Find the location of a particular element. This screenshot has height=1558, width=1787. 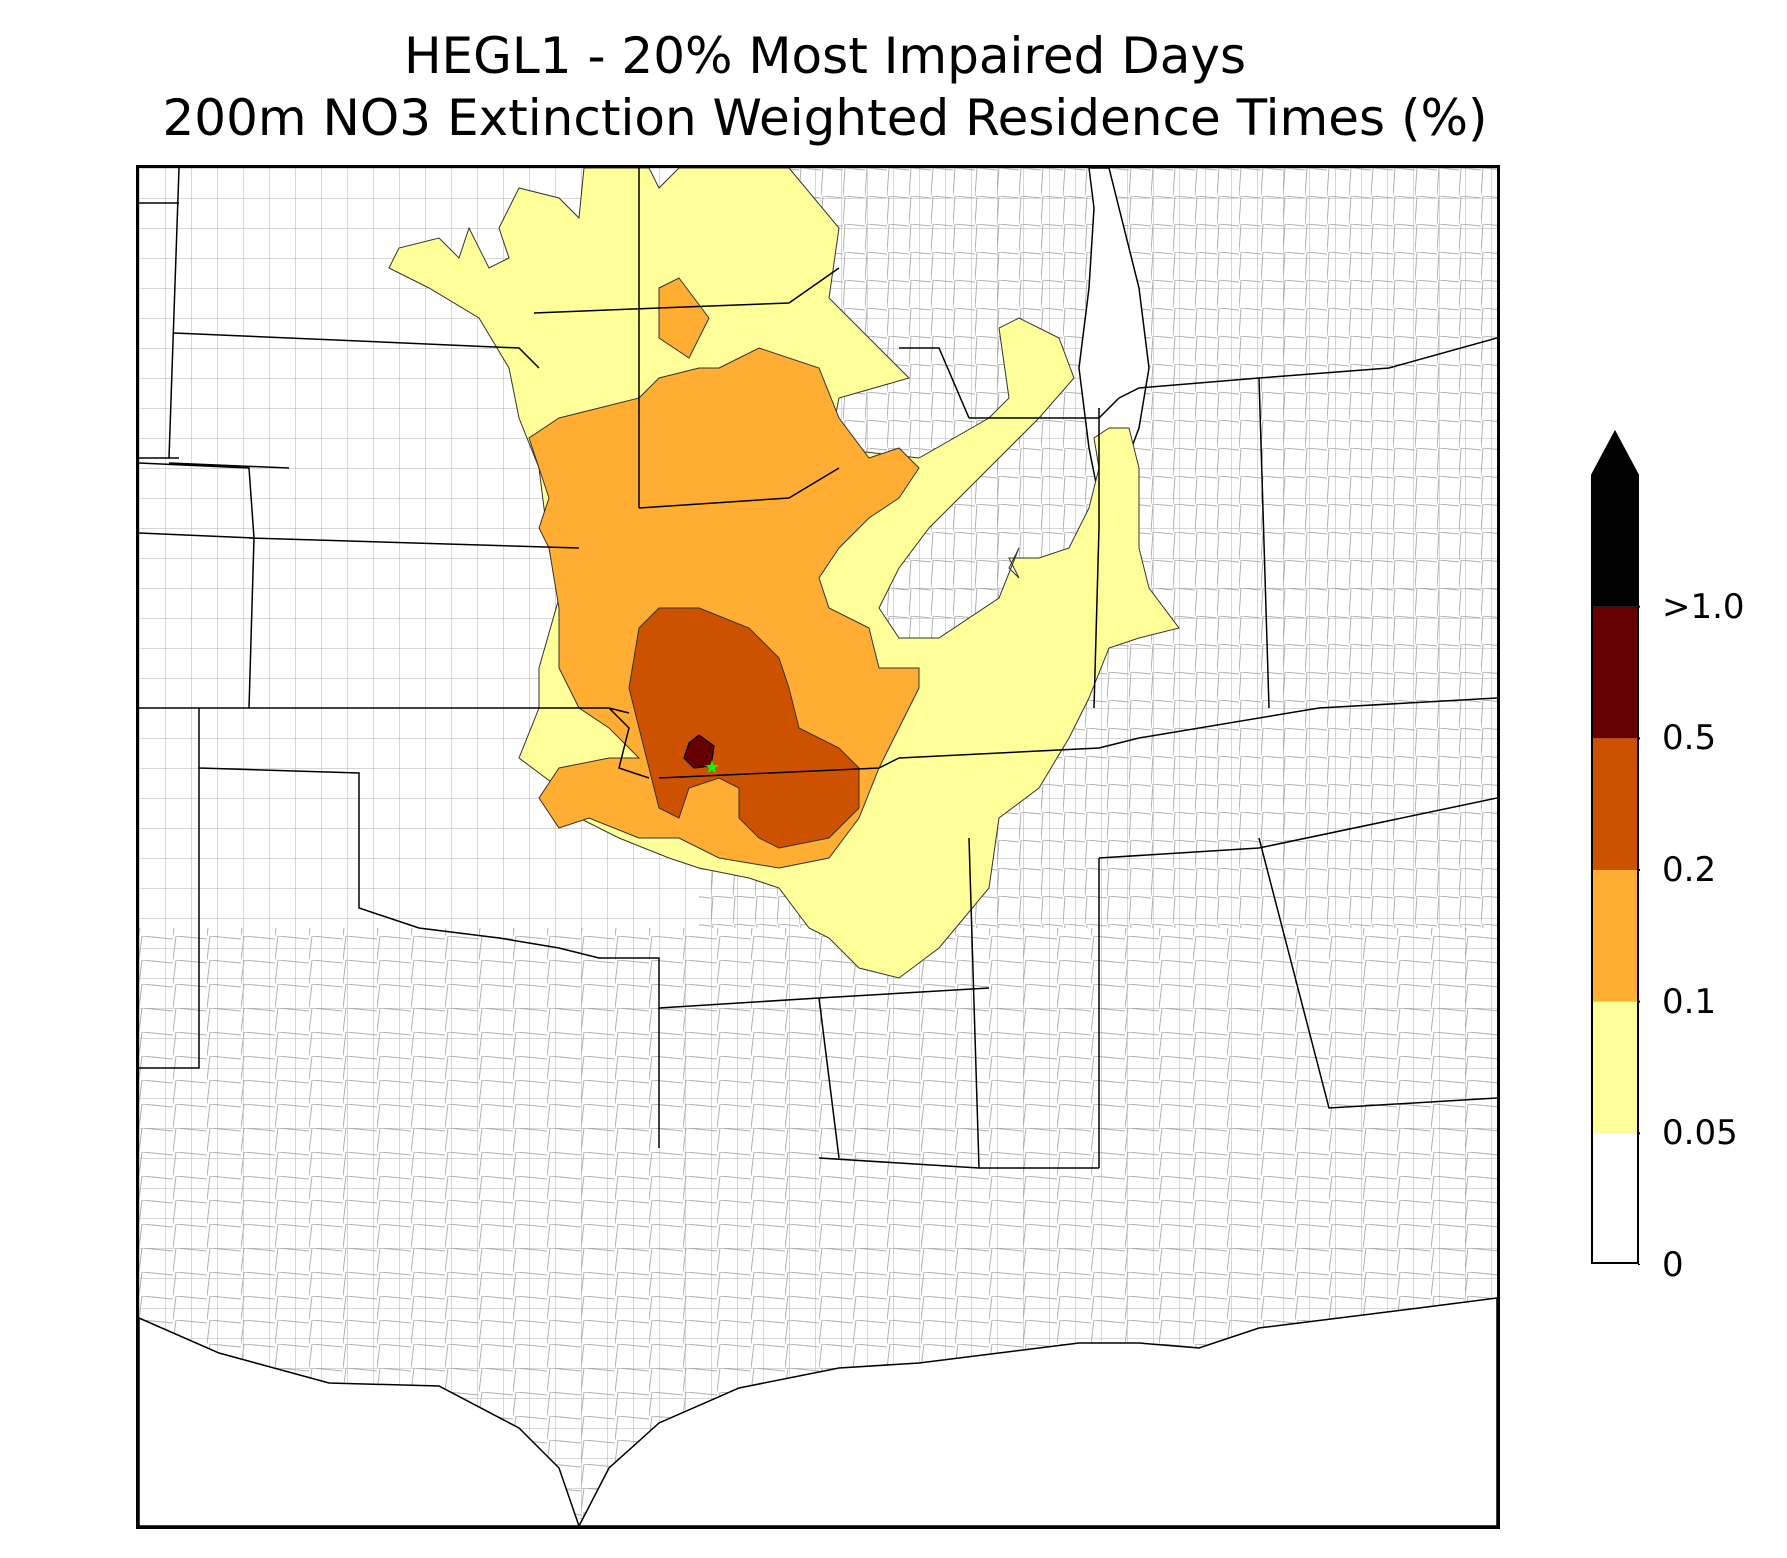

chart-title-line-1: HEGL1 - 20% Most Impaired Days is located at coordinates (825, 56).